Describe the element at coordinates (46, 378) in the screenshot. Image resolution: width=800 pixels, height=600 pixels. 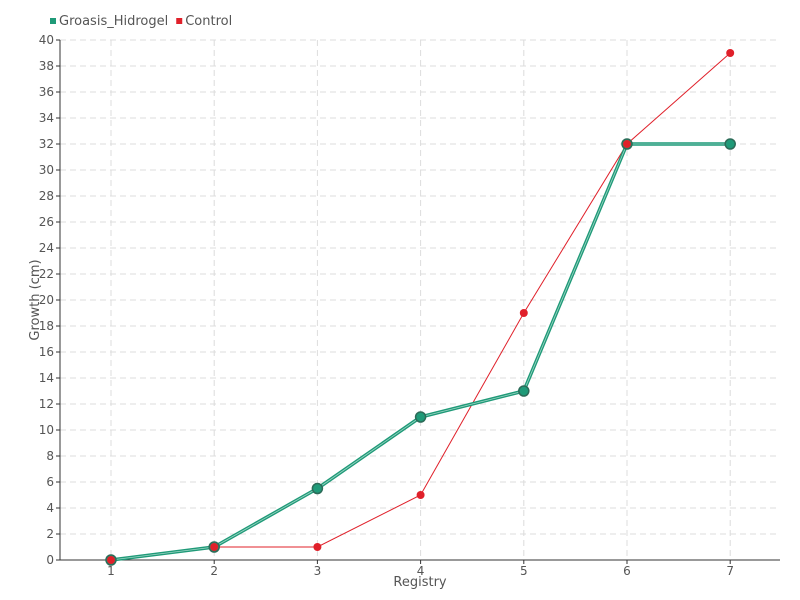
I see `y-tick-label: 14` at that location.